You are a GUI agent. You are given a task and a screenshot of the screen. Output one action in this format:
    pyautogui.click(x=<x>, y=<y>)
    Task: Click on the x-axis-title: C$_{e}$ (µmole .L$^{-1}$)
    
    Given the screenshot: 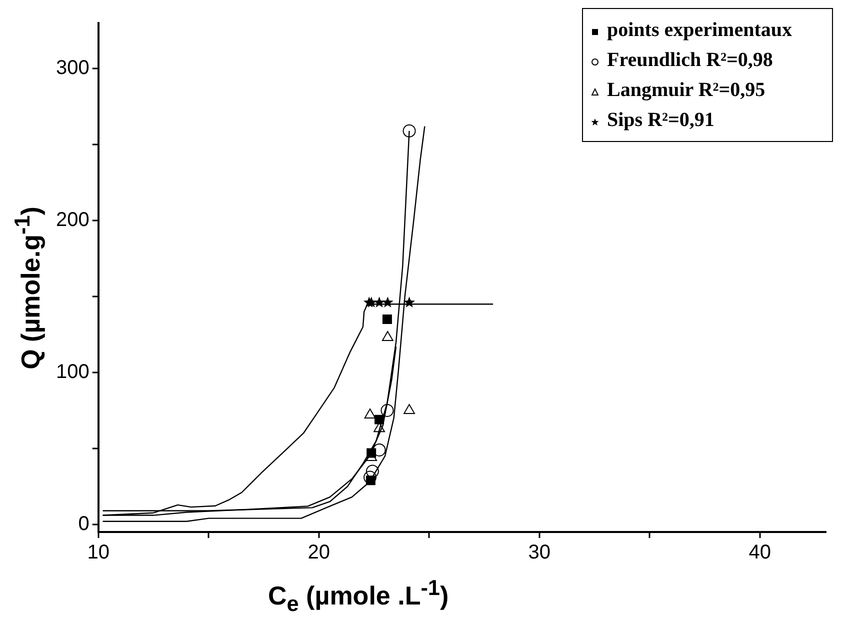 What is the action you would take?
    pyautogui.click(x=358, y=596)
    